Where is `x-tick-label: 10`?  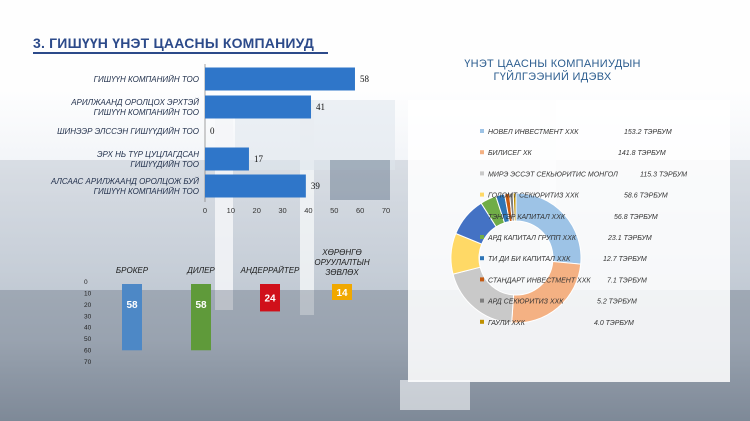 x-tick-label: 10 is located at coordinates (231, 210).